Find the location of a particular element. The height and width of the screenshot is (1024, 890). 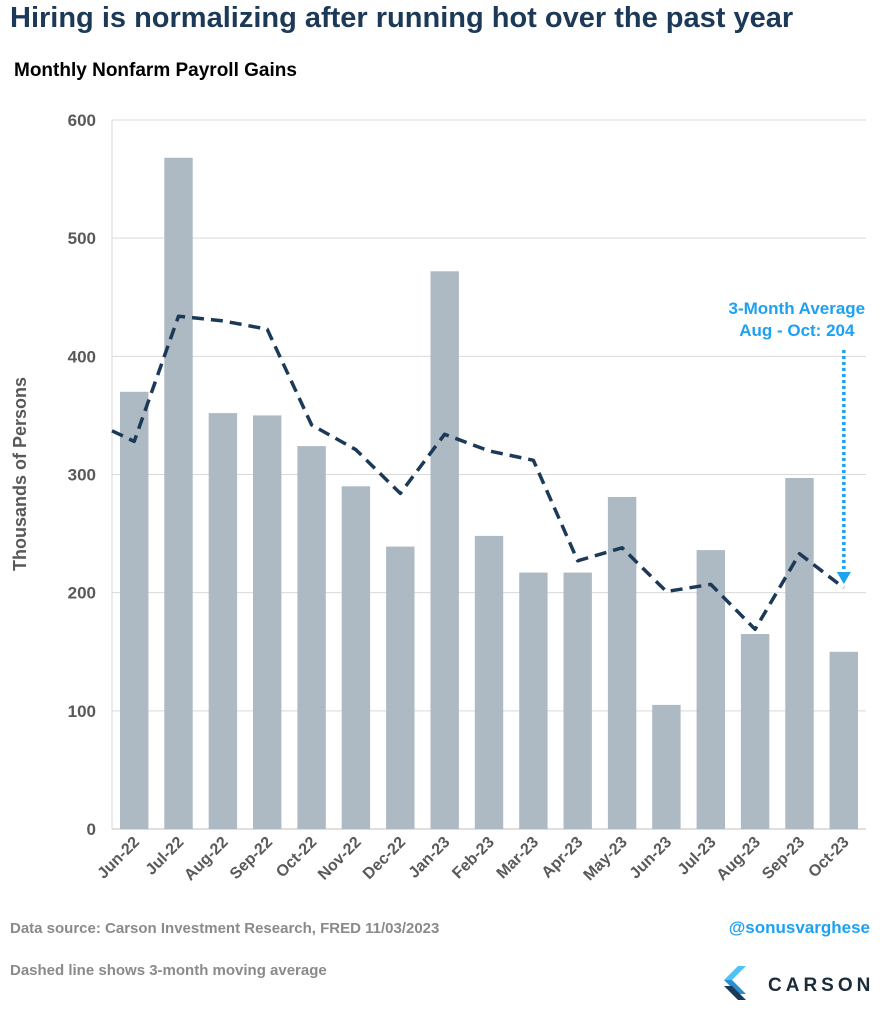

x-tick-label: May-23 is located at coordinates (606, 859).